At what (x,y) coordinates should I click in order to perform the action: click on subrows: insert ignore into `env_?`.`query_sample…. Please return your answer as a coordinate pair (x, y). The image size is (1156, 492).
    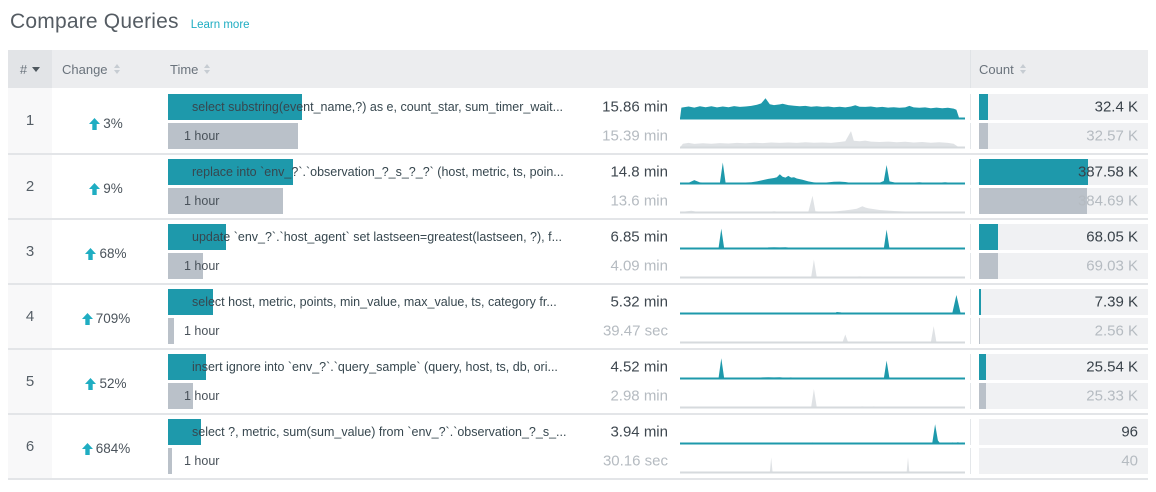
    Looking at the image, I should click on (654, 383).